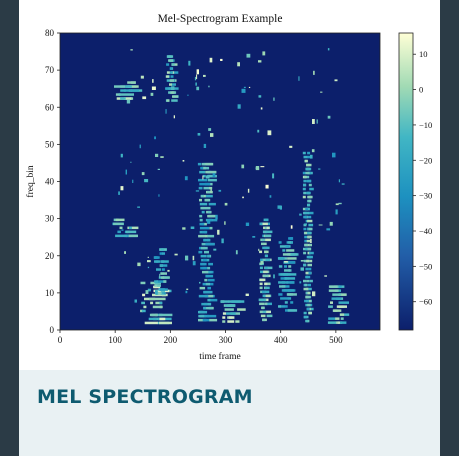  What do you see at coordinates (219, 356) in the screenshot?
I see `x-axis-label: time frame` at bounding box center [219, 356].